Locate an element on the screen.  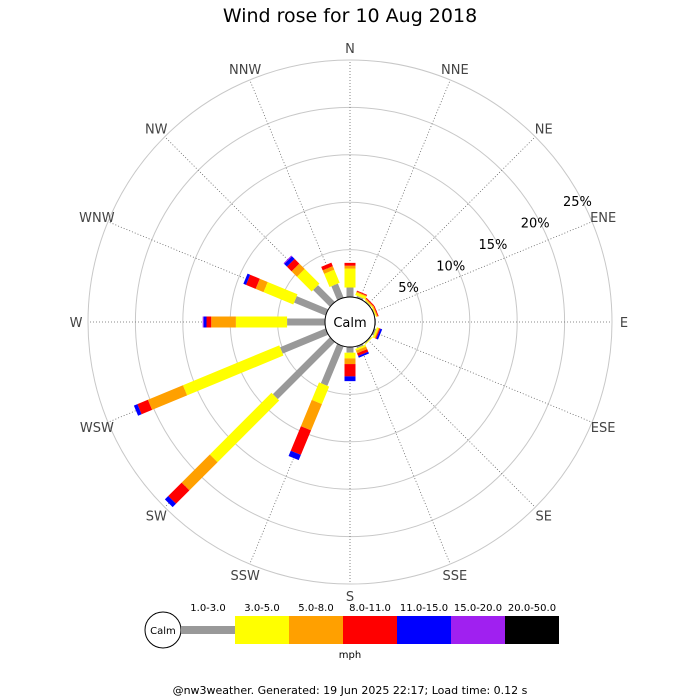
segment-w-15.0-20.0 is located at coordinates (203, 322).